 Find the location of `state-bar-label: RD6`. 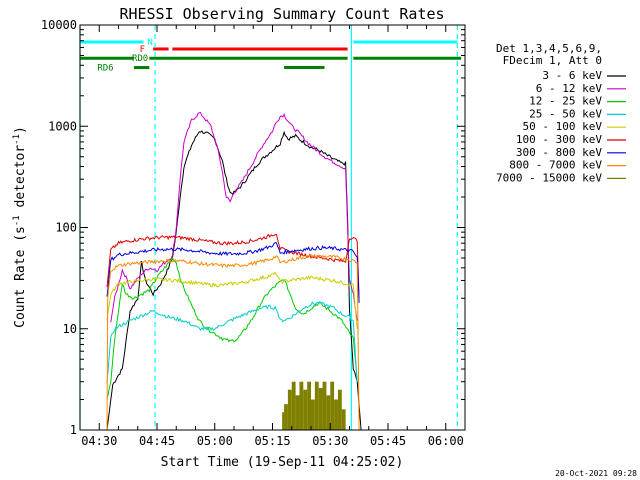

state-bar-label: RD6 is located at coordinates (105, 69).